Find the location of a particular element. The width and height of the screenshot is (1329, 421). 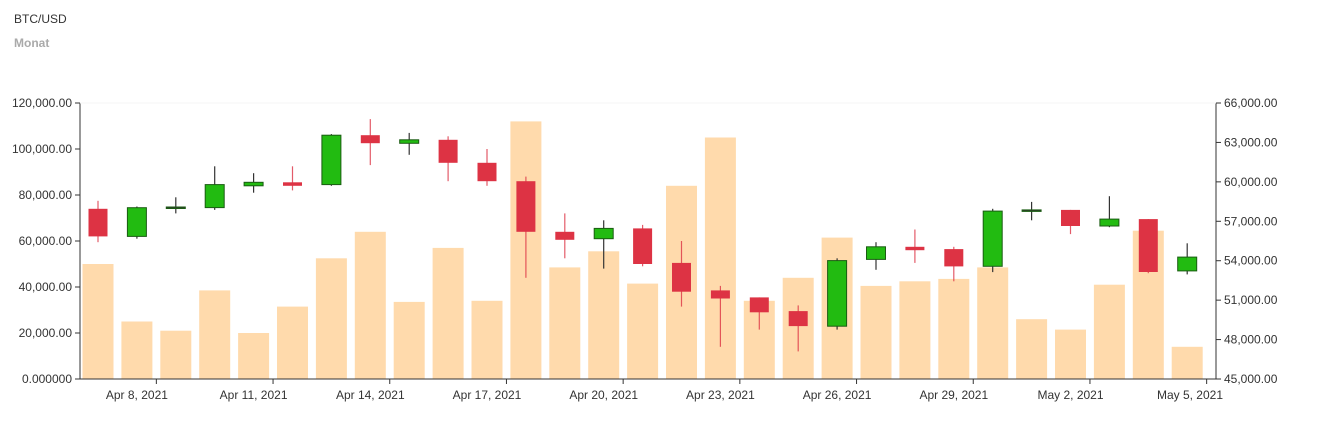

chart-title: BTC/USD is located at coordinates (40, 19).